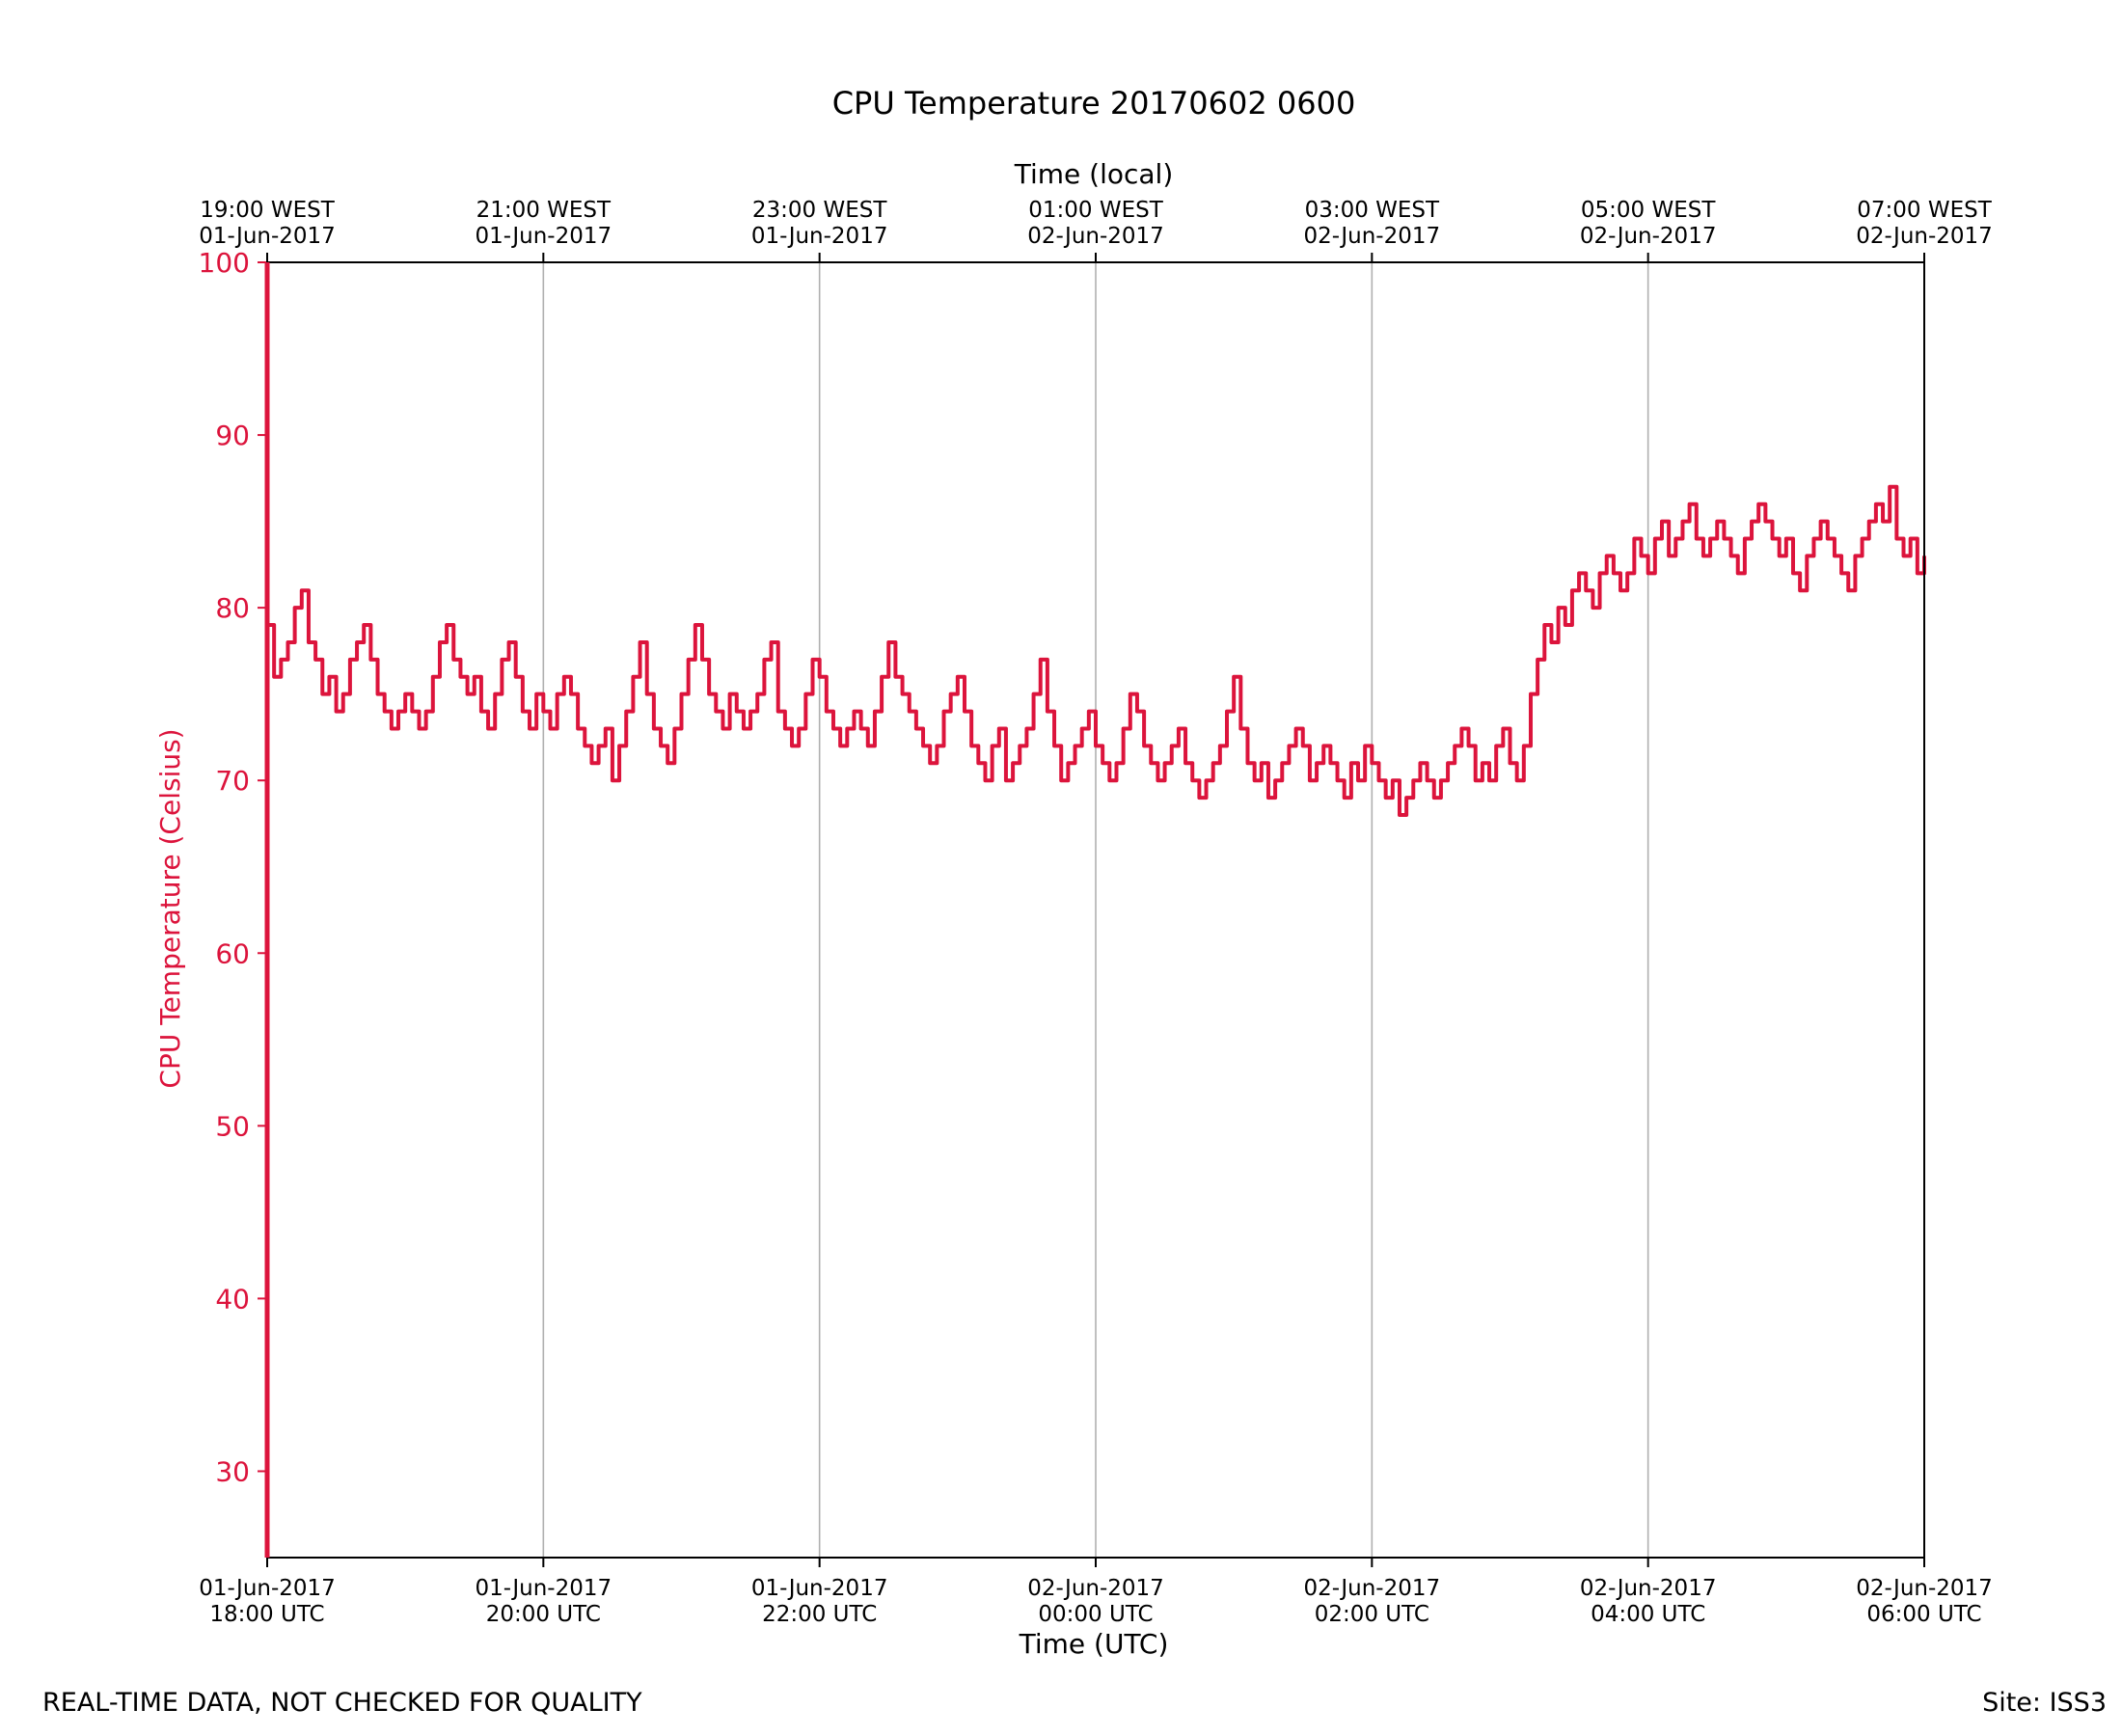 This screenshot has width=2122, height=1736. Describe the element at coordinates (1096, 210) in the screenshot. I see `x-tick-top-time-3: 01:00 WEST` at that location.